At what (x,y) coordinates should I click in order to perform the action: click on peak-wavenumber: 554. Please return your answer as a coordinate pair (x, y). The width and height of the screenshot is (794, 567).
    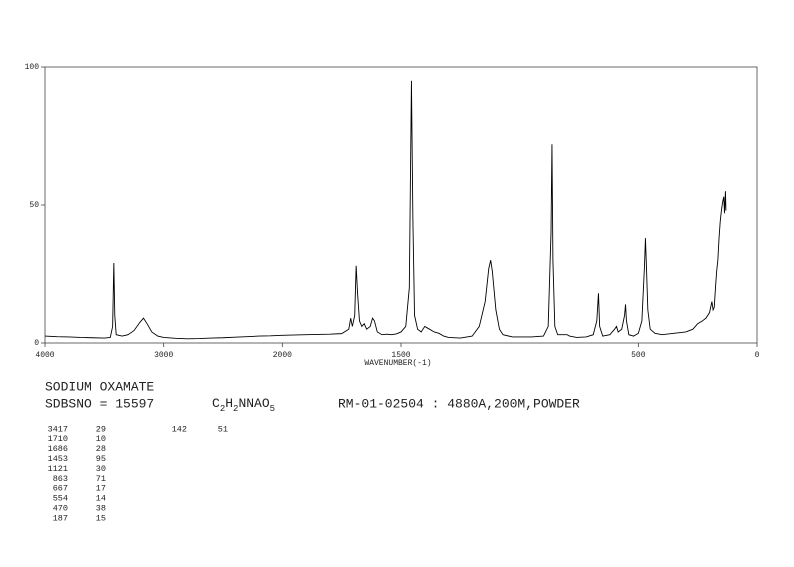
    Looking at the image, I should click on (60, 499).